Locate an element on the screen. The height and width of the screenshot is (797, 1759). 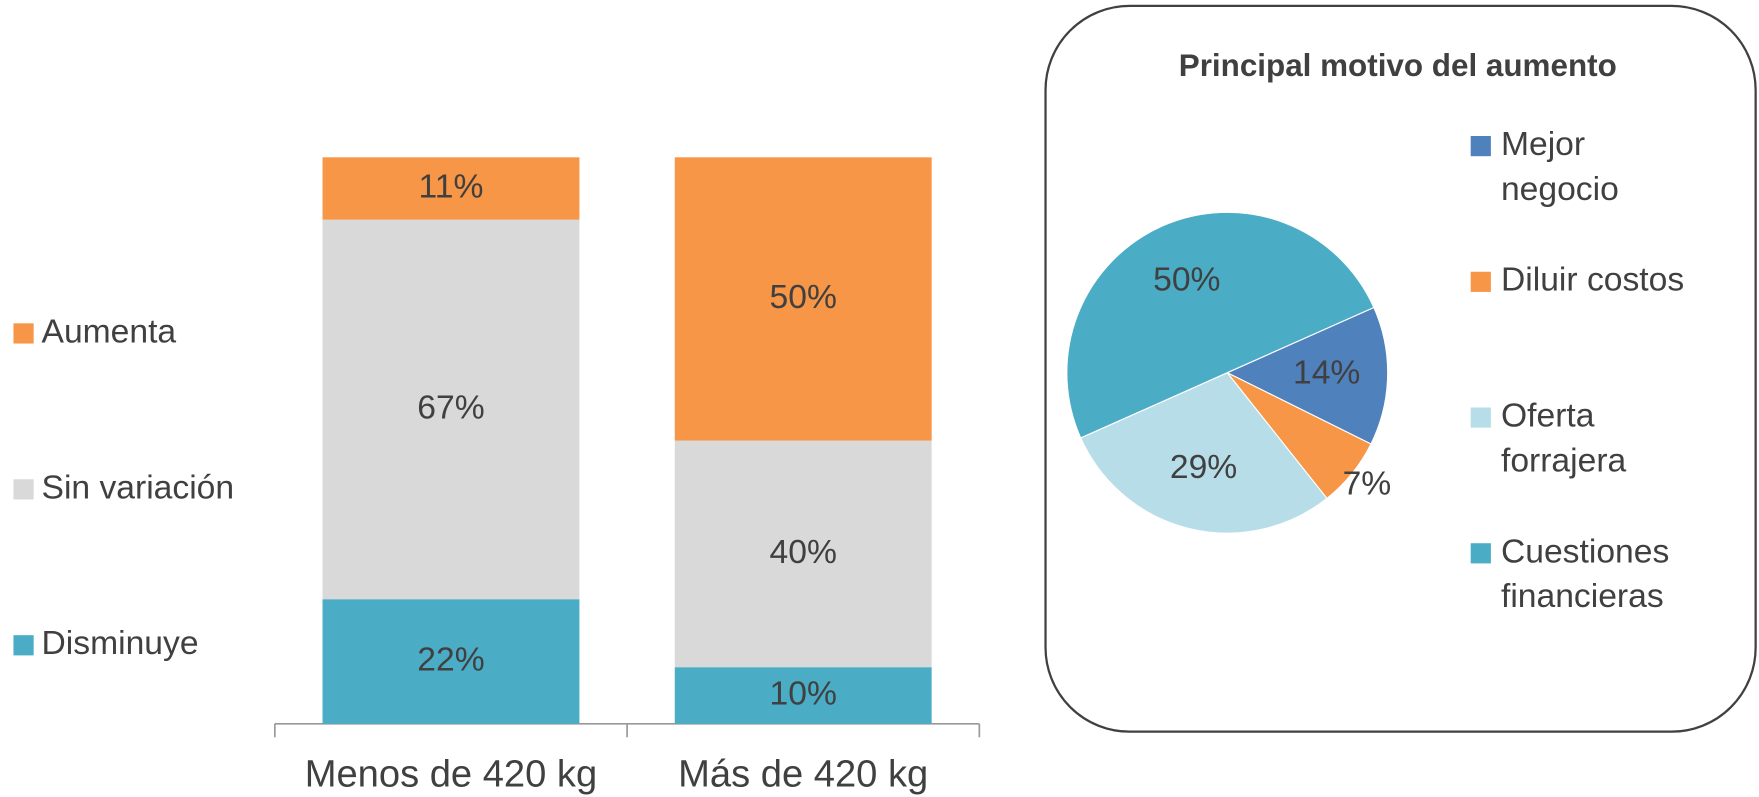
data-label: 22% is located at coordinates (450, 659).